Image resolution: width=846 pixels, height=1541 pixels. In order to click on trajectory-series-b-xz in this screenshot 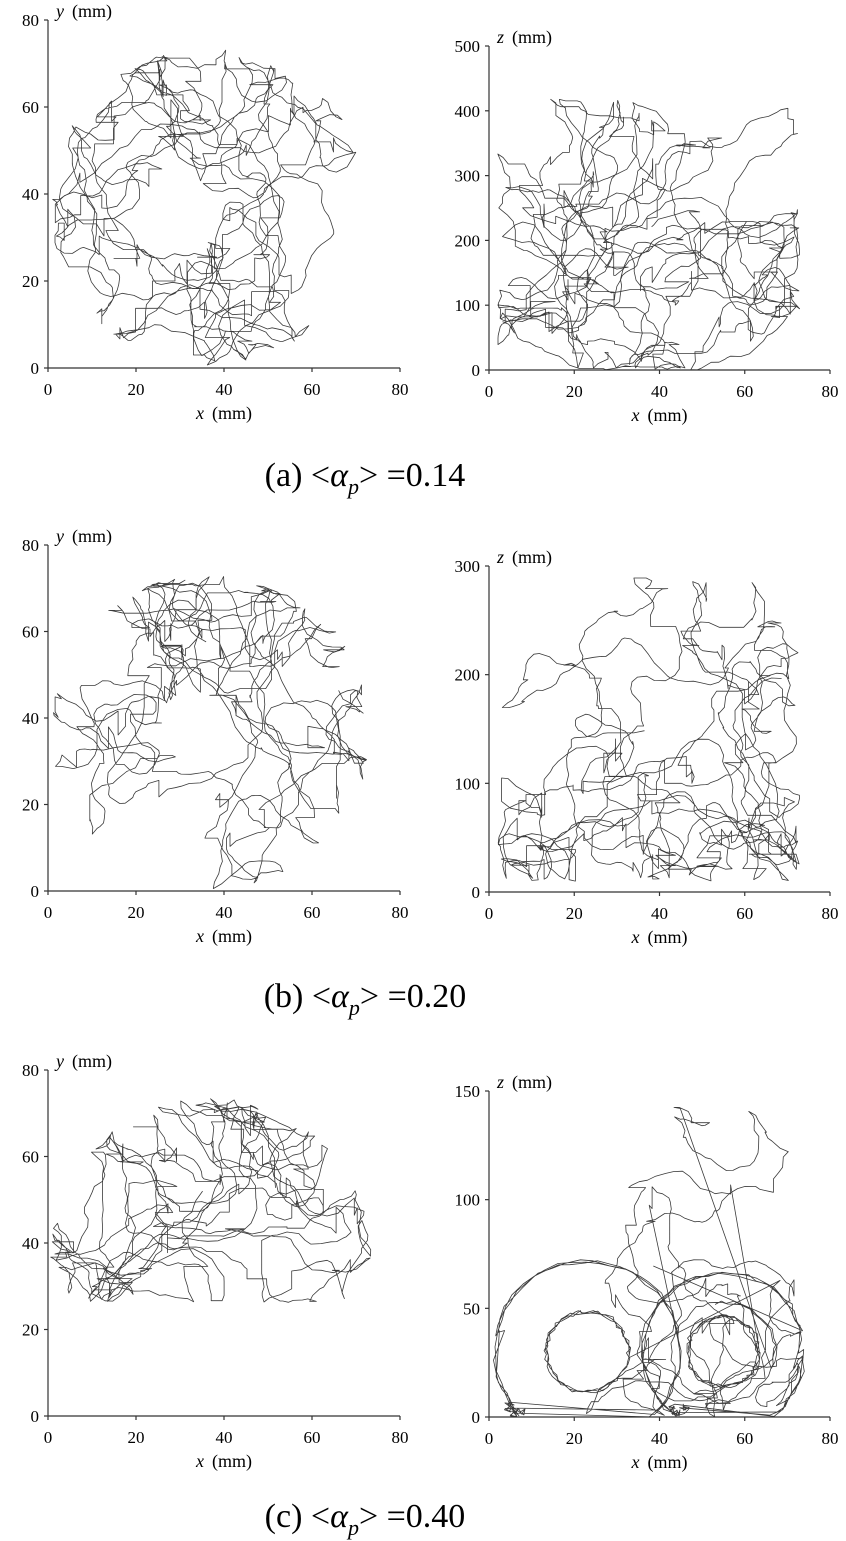, I will do `click(648, 729)`.